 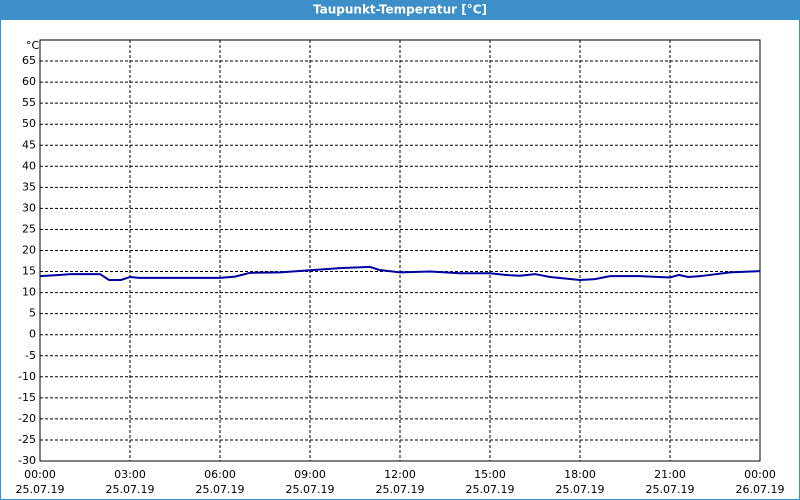 I want to click on y-tick-label: 40, so click(x=29, y=165).